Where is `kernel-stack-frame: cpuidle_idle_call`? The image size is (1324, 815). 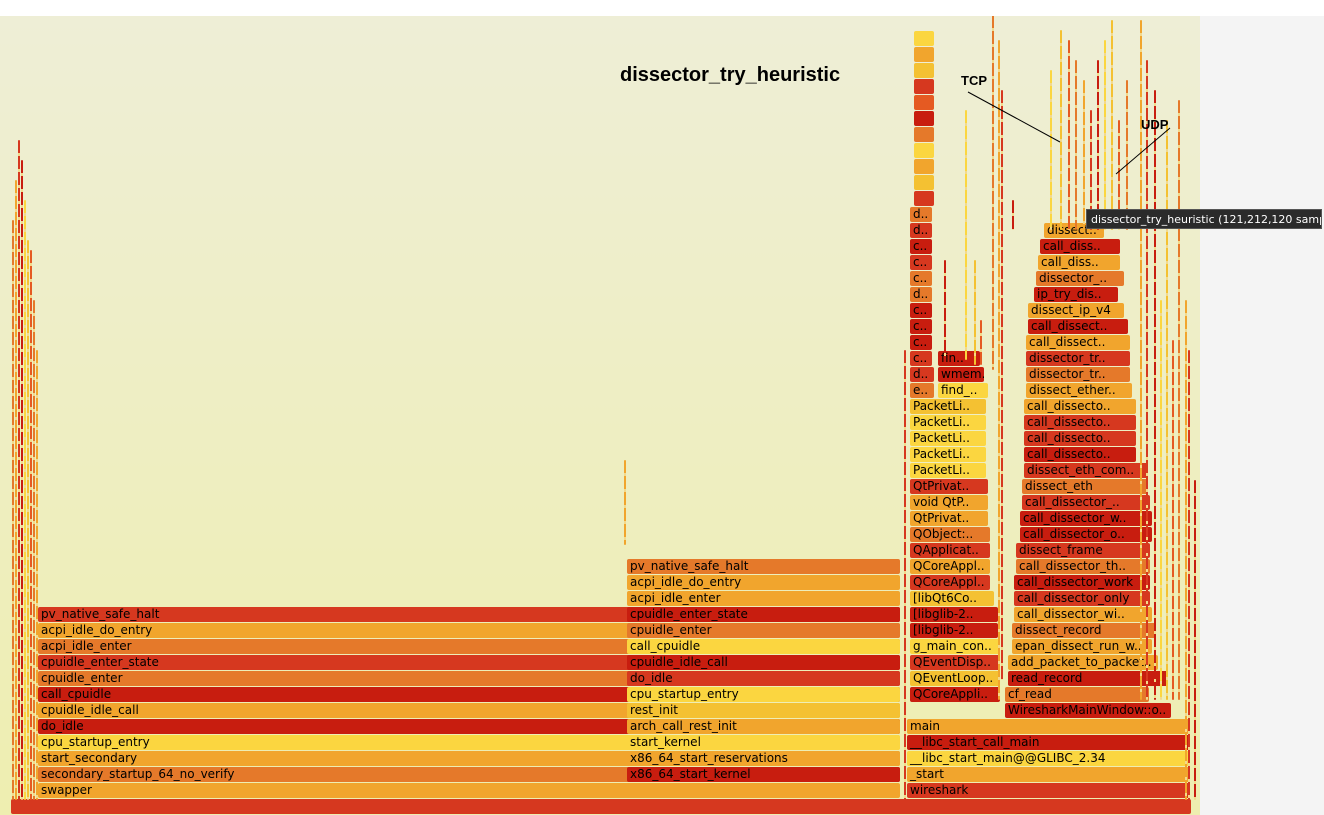 kernel-stack-frame: cpuidle_idle_call is located at coordinates (763, 662).